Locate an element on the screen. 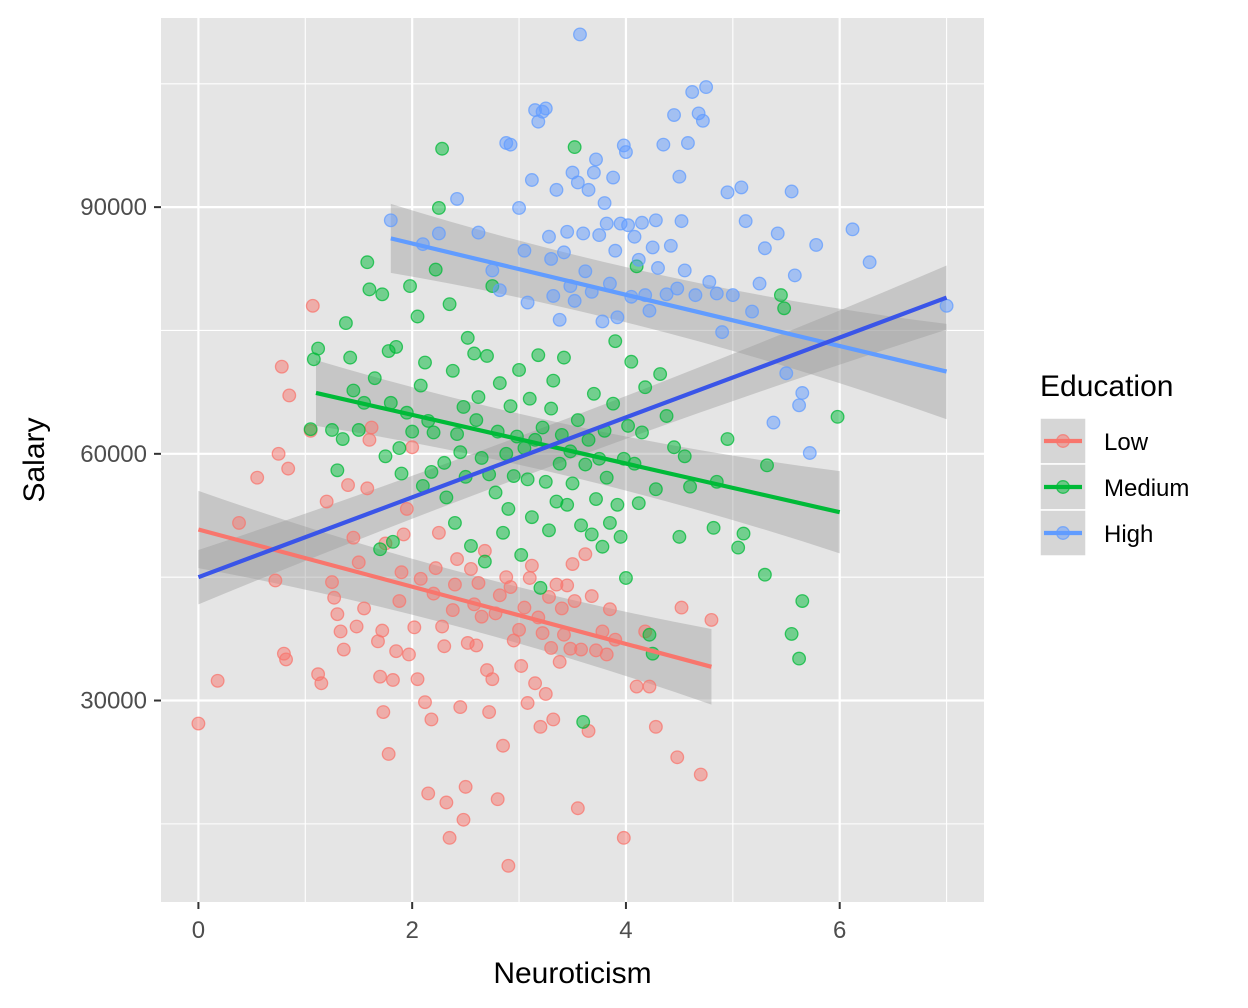 This screenshot has height=1008, width=1248. legend-point-high is located at coordinates (1063, 533).